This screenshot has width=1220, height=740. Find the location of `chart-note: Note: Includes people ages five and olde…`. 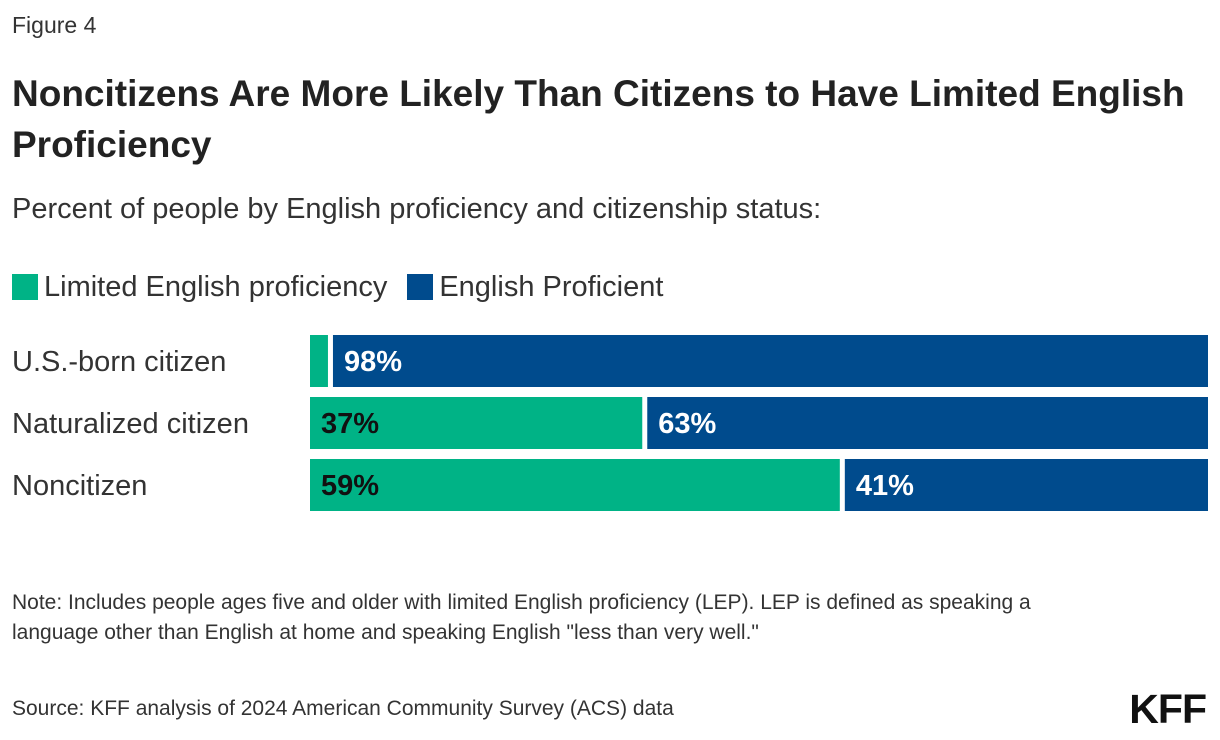

chart-note: Note: Includes people ages five and olde… is located at coordinates (521, 617).